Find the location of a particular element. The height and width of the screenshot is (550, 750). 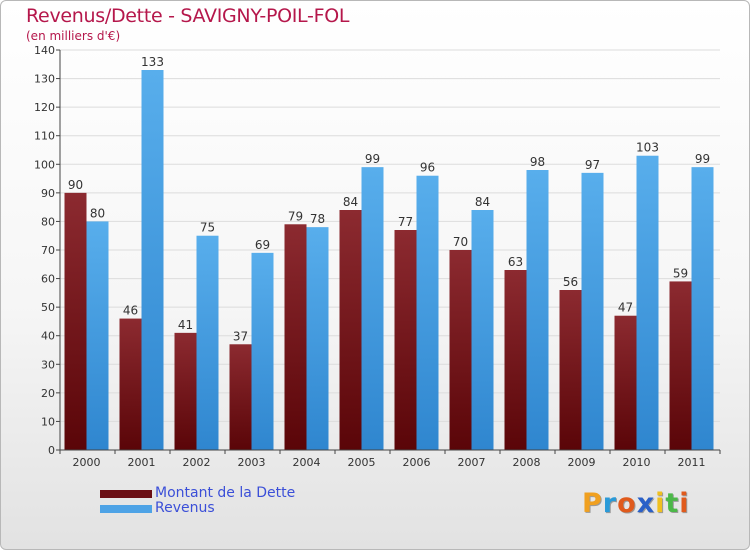

x-tick-label: 2004 is located at coordinates (307, 462).